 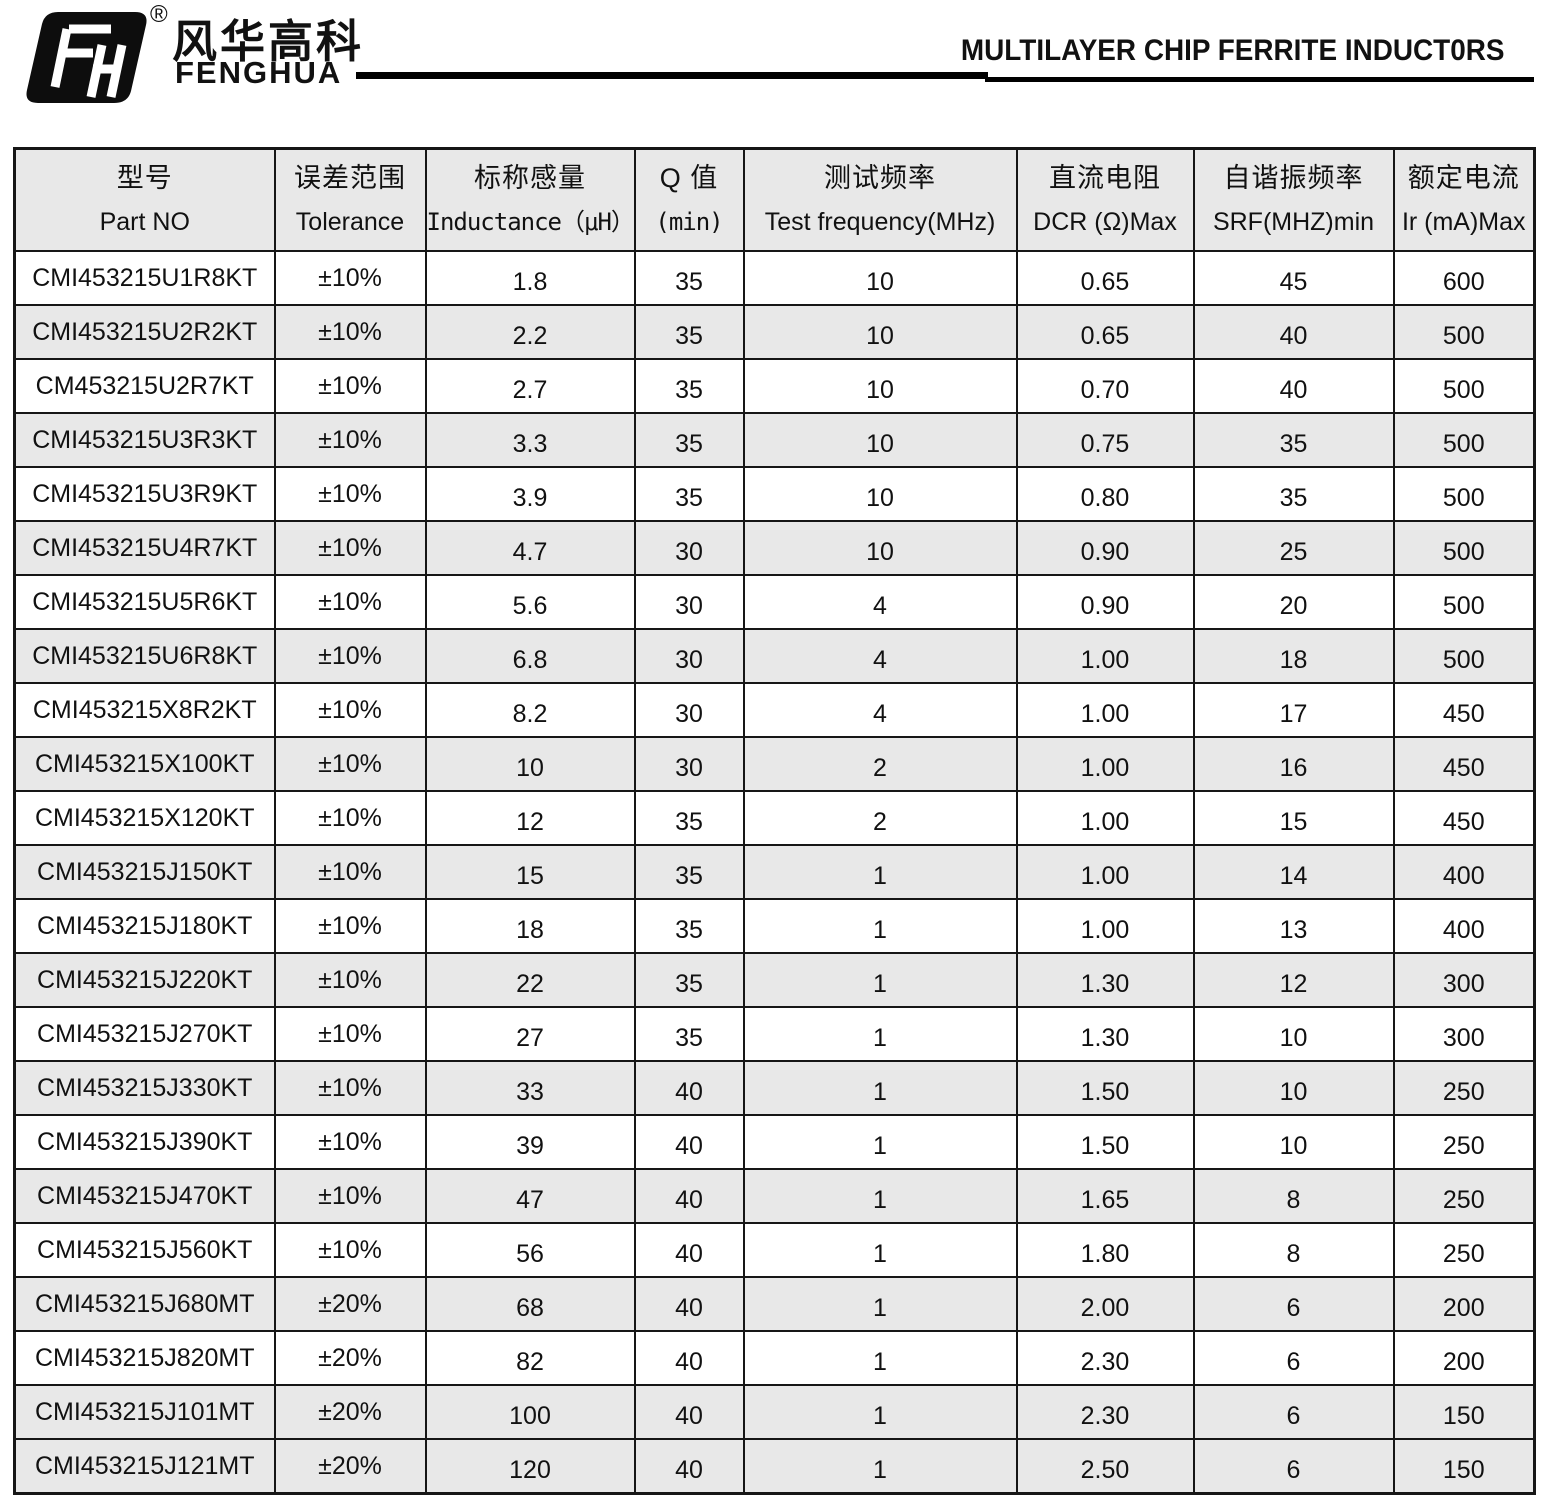 I want to click on column-header-en: (min), so click(x=689, y=222).